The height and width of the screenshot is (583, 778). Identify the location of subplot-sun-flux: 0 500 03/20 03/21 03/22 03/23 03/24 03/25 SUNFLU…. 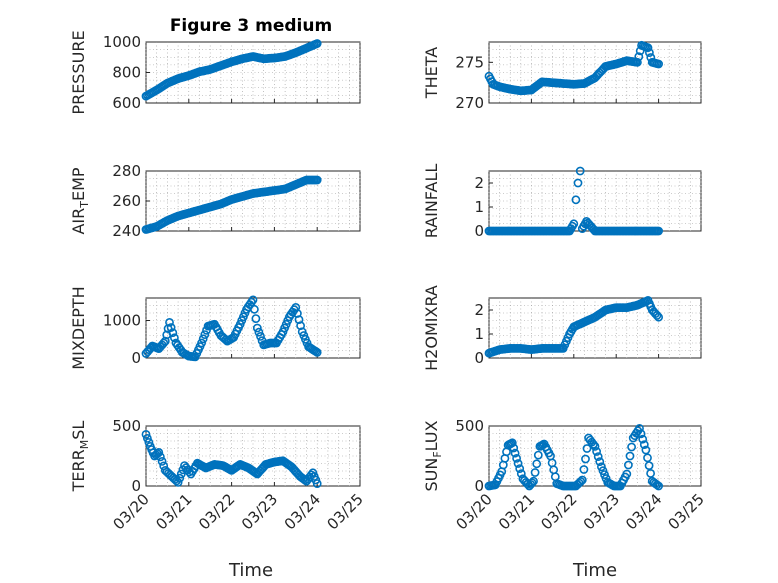
(565, 475).